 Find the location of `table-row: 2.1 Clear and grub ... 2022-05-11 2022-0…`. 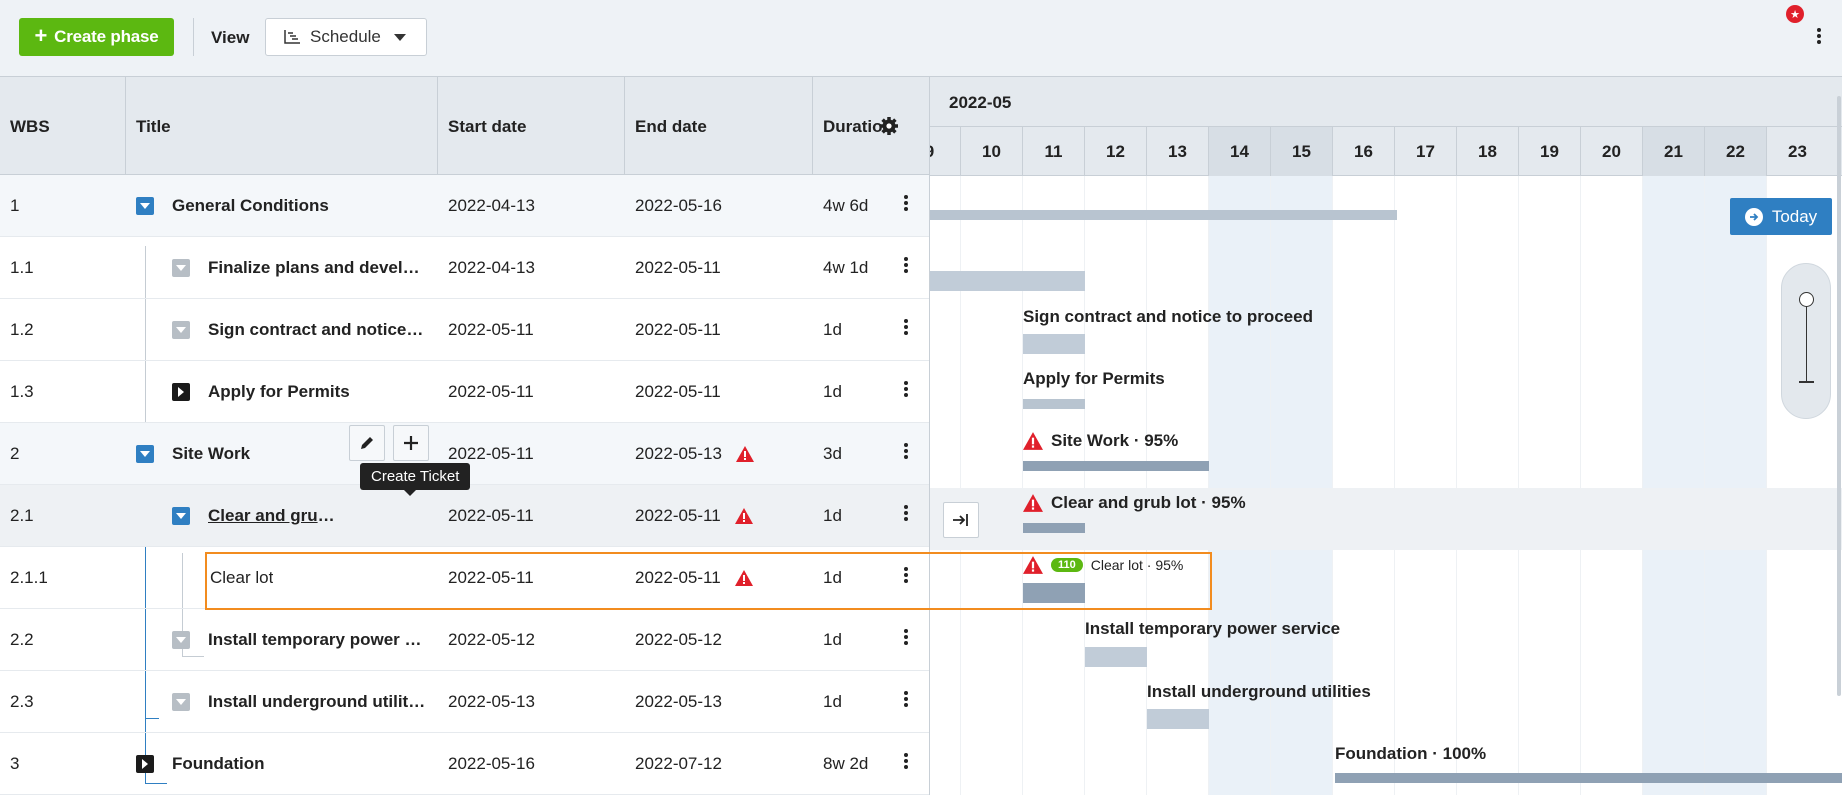

table-row: 2.1 Clear and grub ... 2022-05-11 2022-0… is located at coordinates (464, 516).